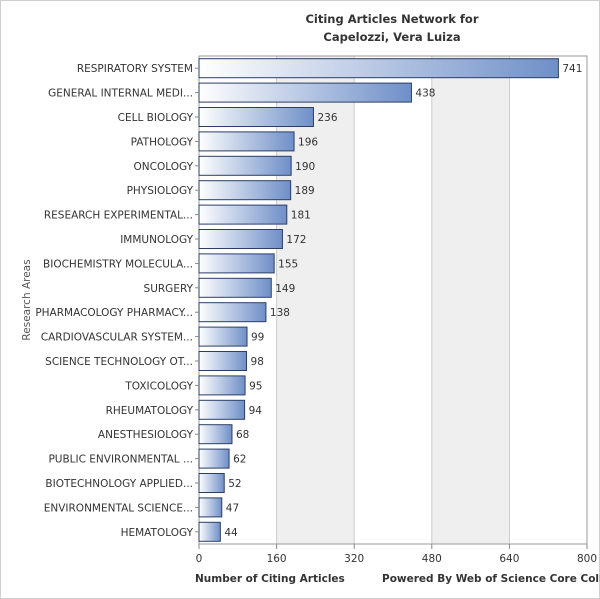  Describe the element at coordinates (242, 435) in the screenshot. I see `value-label: 68` at that location.